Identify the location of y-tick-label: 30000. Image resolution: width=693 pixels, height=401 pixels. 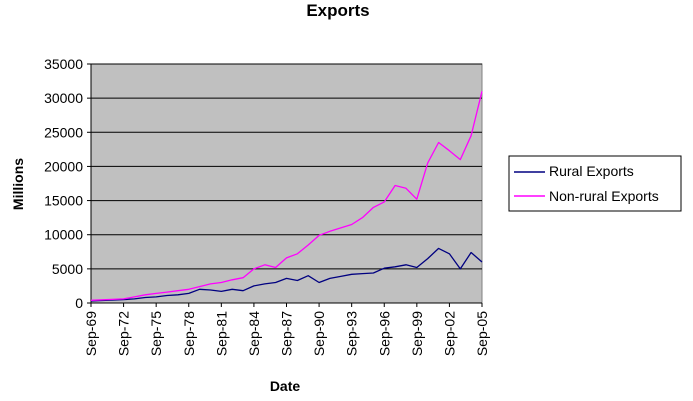
(63, 98).